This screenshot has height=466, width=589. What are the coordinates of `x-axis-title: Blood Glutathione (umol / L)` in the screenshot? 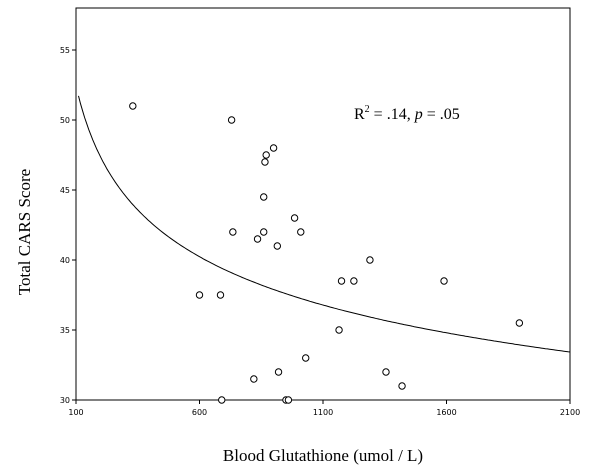 It's located at (323, 455).